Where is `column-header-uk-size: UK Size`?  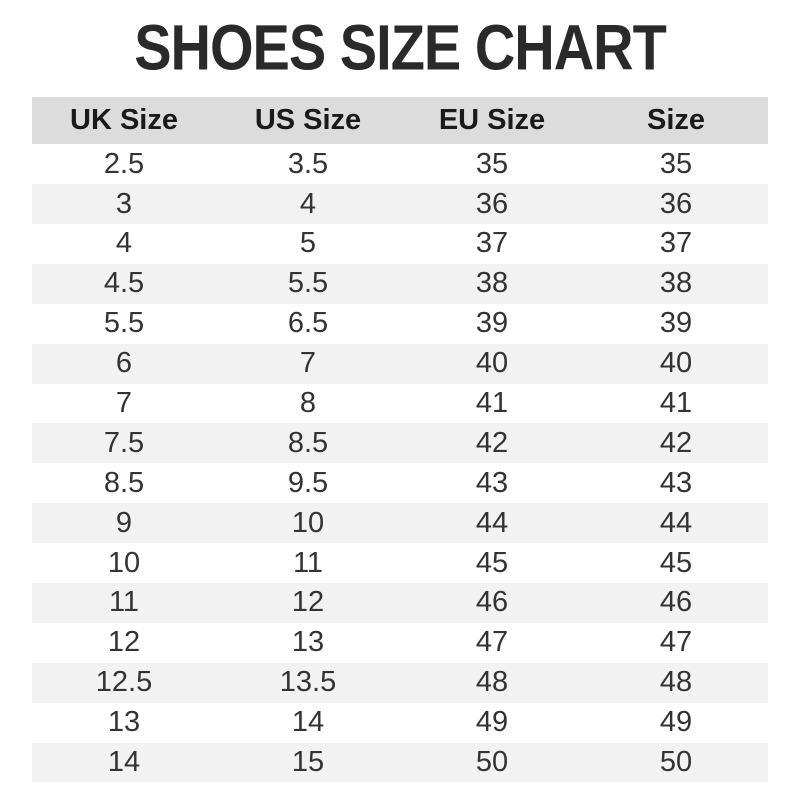
column-header-uk-size: UK Size is located at coordinates (124, 121).